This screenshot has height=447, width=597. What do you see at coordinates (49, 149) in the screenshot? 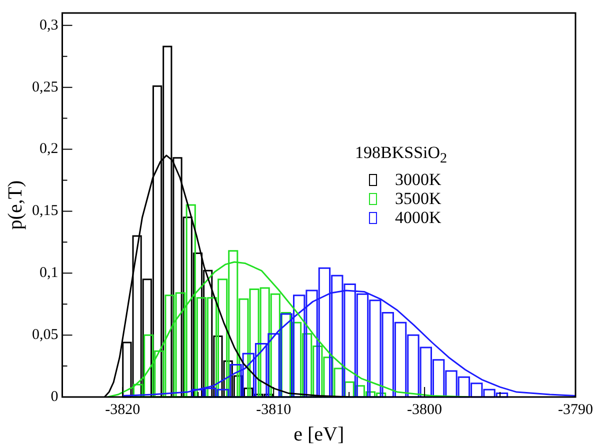
I see `y-tick-label: 0,2` at bounding box center [49, 149].